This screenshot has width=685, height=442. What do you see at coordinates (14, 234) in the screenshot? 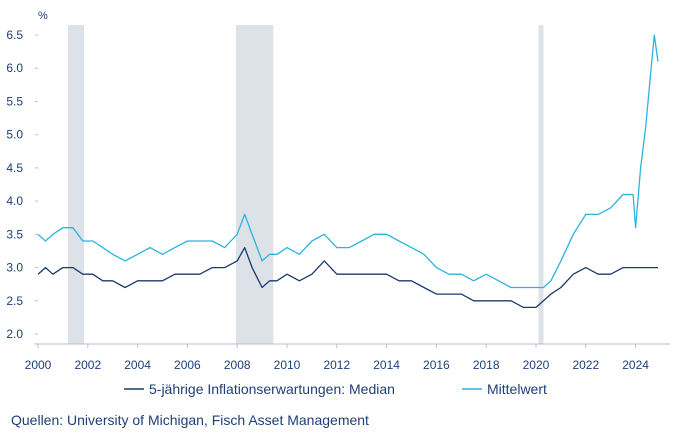
I see `y-tick-label: 3.5` at bounding box center [14, 234].